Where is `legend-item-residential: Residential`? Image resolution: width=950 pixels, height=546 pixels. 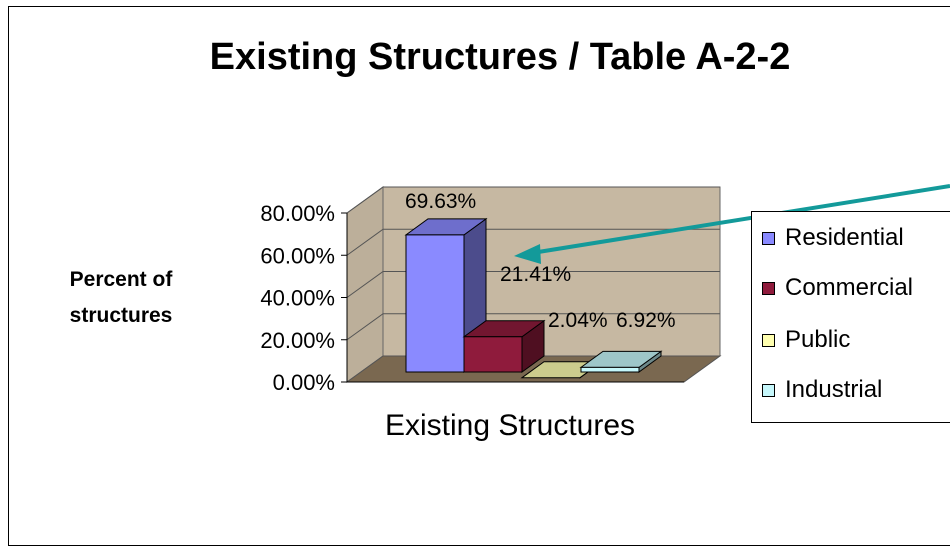 legend-item-residential: Residential is located at coordinates (833, 238).